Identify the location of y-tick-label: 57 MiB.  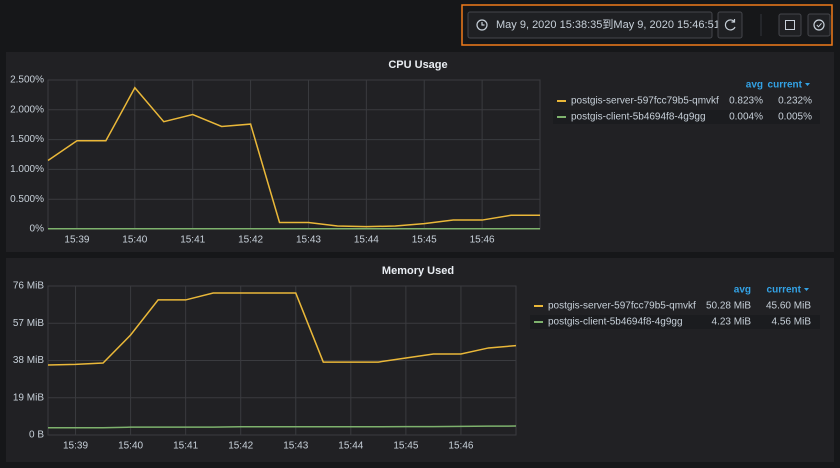
(28, 323).